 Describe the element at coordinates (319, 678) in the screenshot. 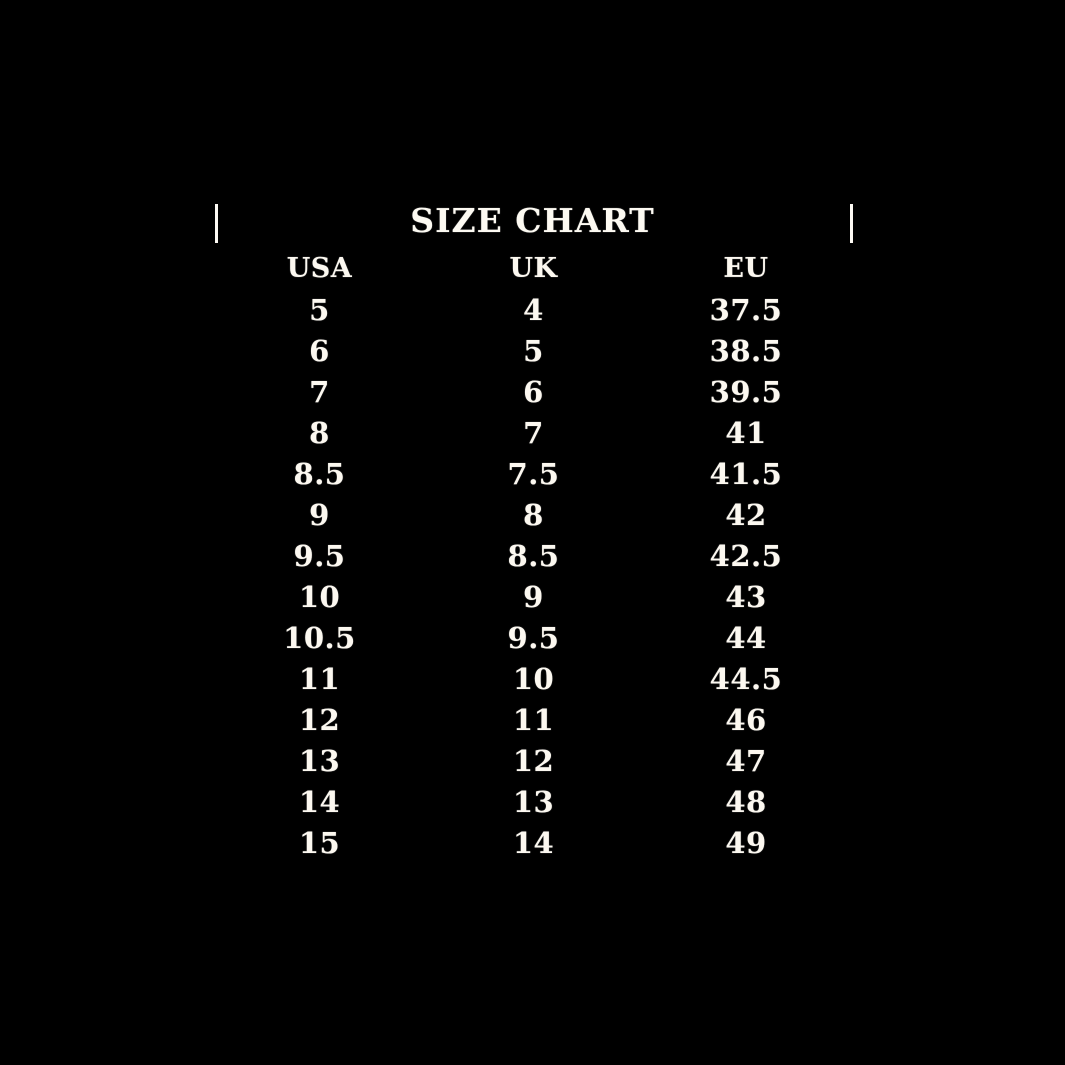

I see `cell-usa: 11` at that location.